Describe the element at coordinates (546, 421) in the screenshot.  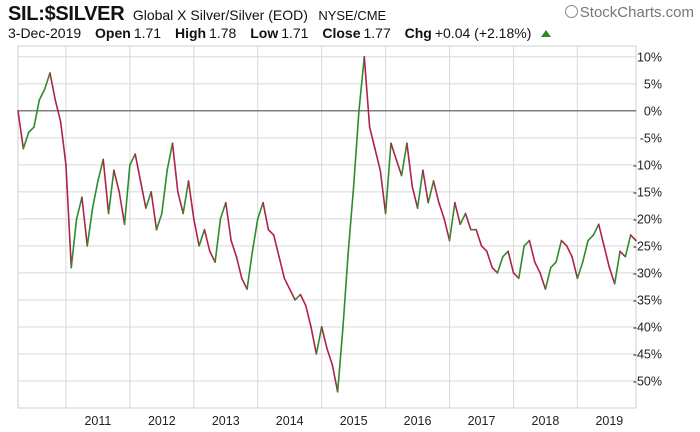
I see `x-tick-label: 2018` at that location.